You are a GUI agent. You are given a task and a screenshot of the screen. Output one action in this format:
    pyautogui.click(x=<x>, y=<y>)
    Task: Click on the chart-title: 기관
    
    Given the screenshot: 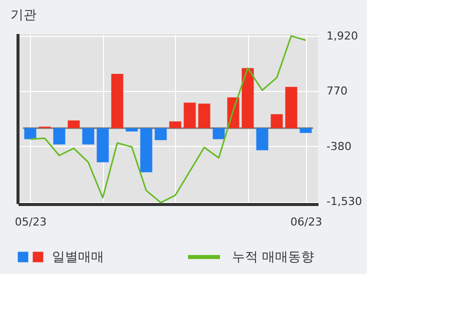 What is the action you would take?
    pyautogui.click(x=23, y=15)
    